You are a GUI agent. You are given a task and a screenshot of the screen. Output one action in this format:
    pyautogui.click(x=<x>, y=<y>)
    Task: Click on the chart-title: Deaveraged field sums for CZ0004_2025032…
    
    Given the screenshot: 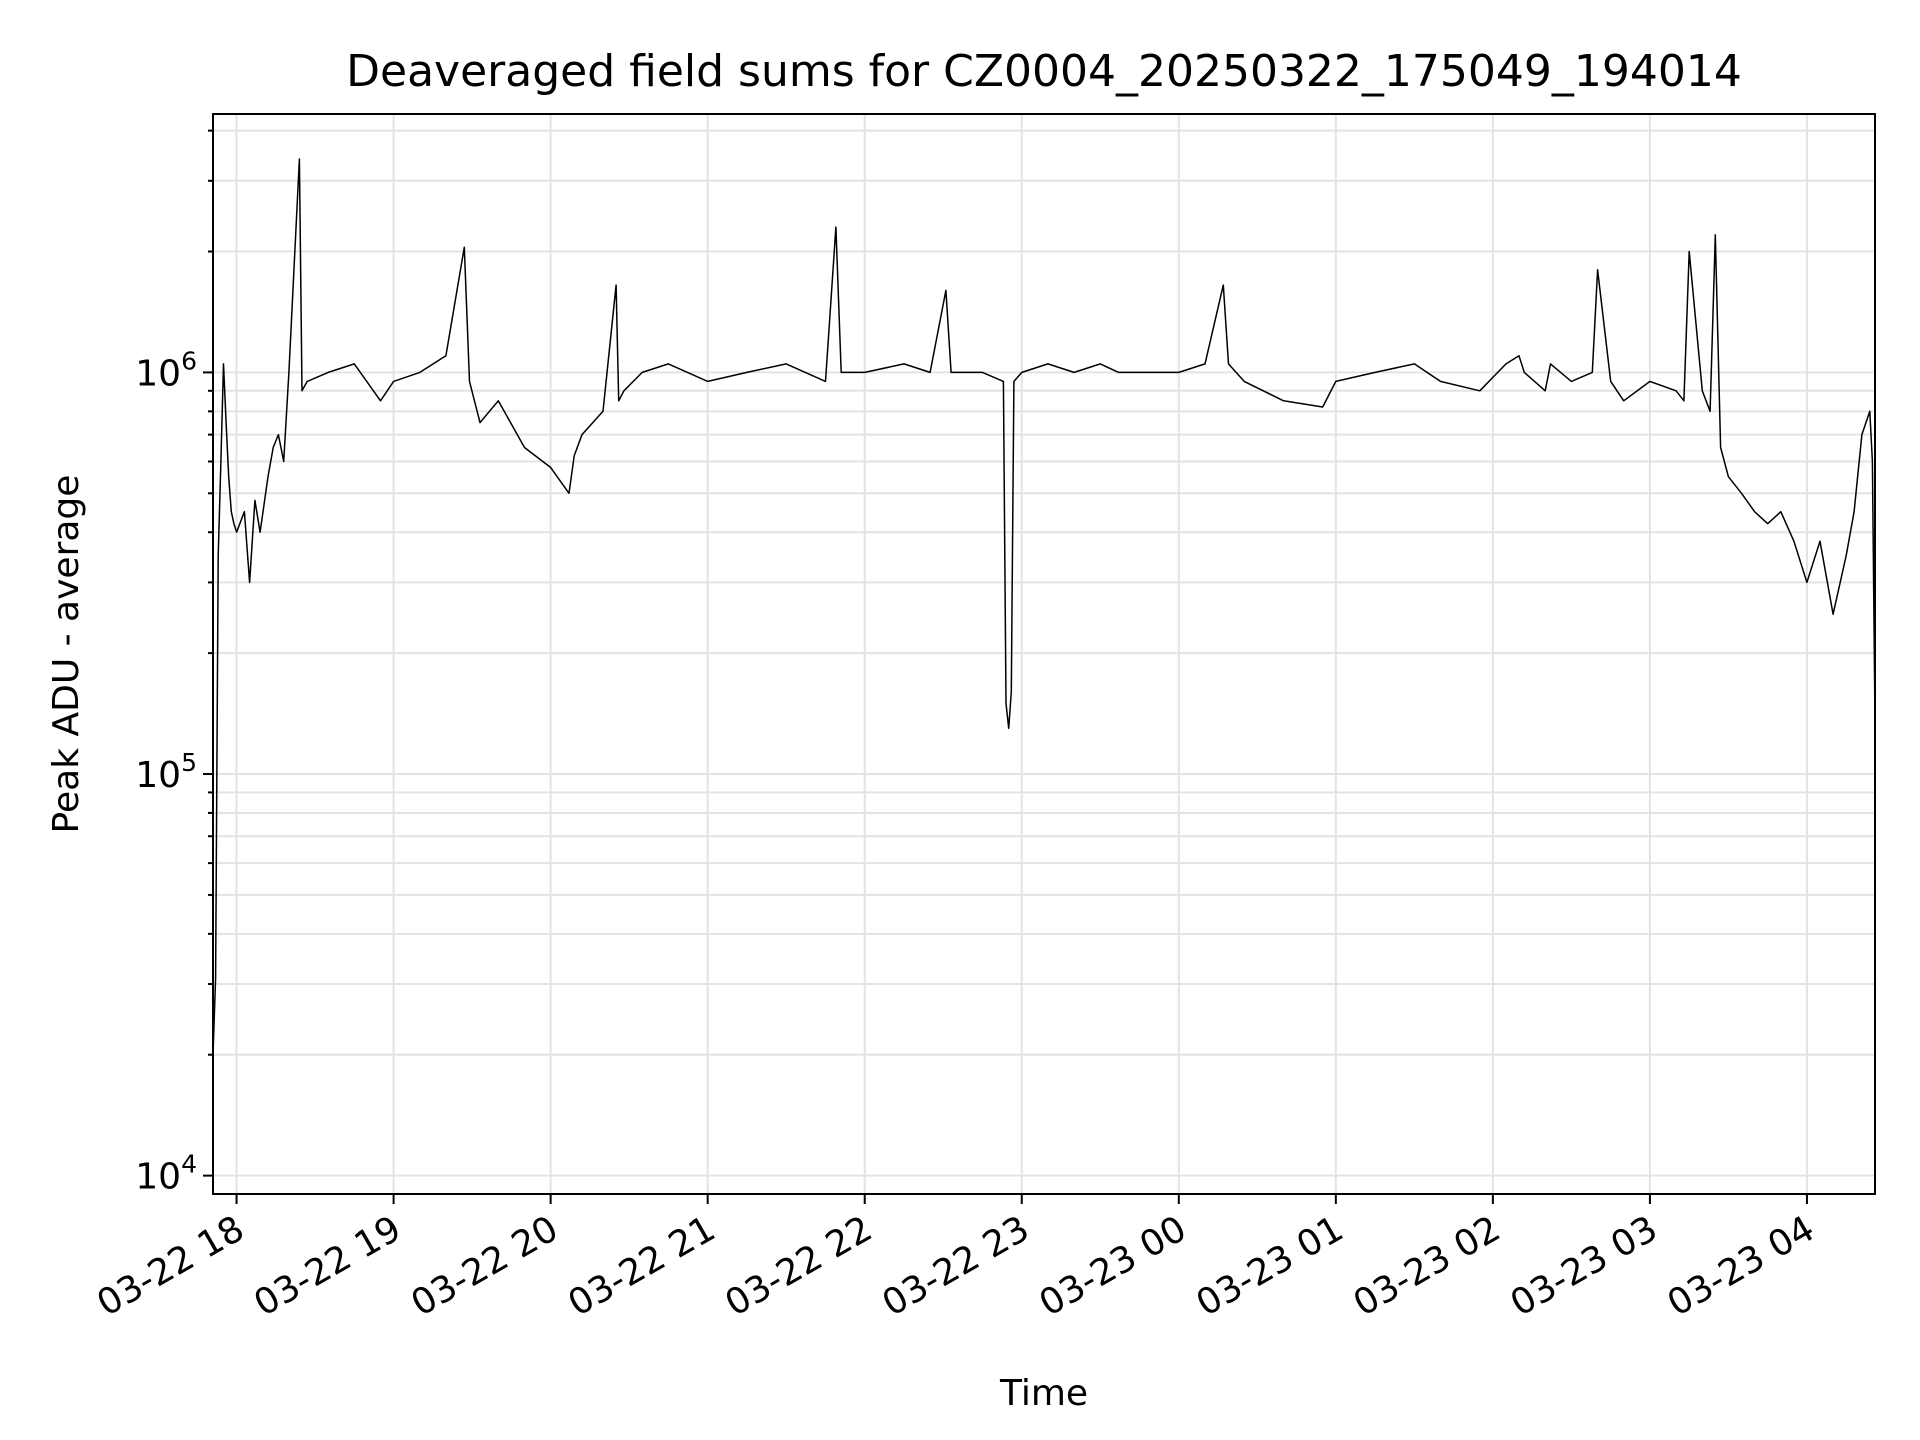 What is the action you would take?
    pyautogui.click(x=1044, y=71)
    